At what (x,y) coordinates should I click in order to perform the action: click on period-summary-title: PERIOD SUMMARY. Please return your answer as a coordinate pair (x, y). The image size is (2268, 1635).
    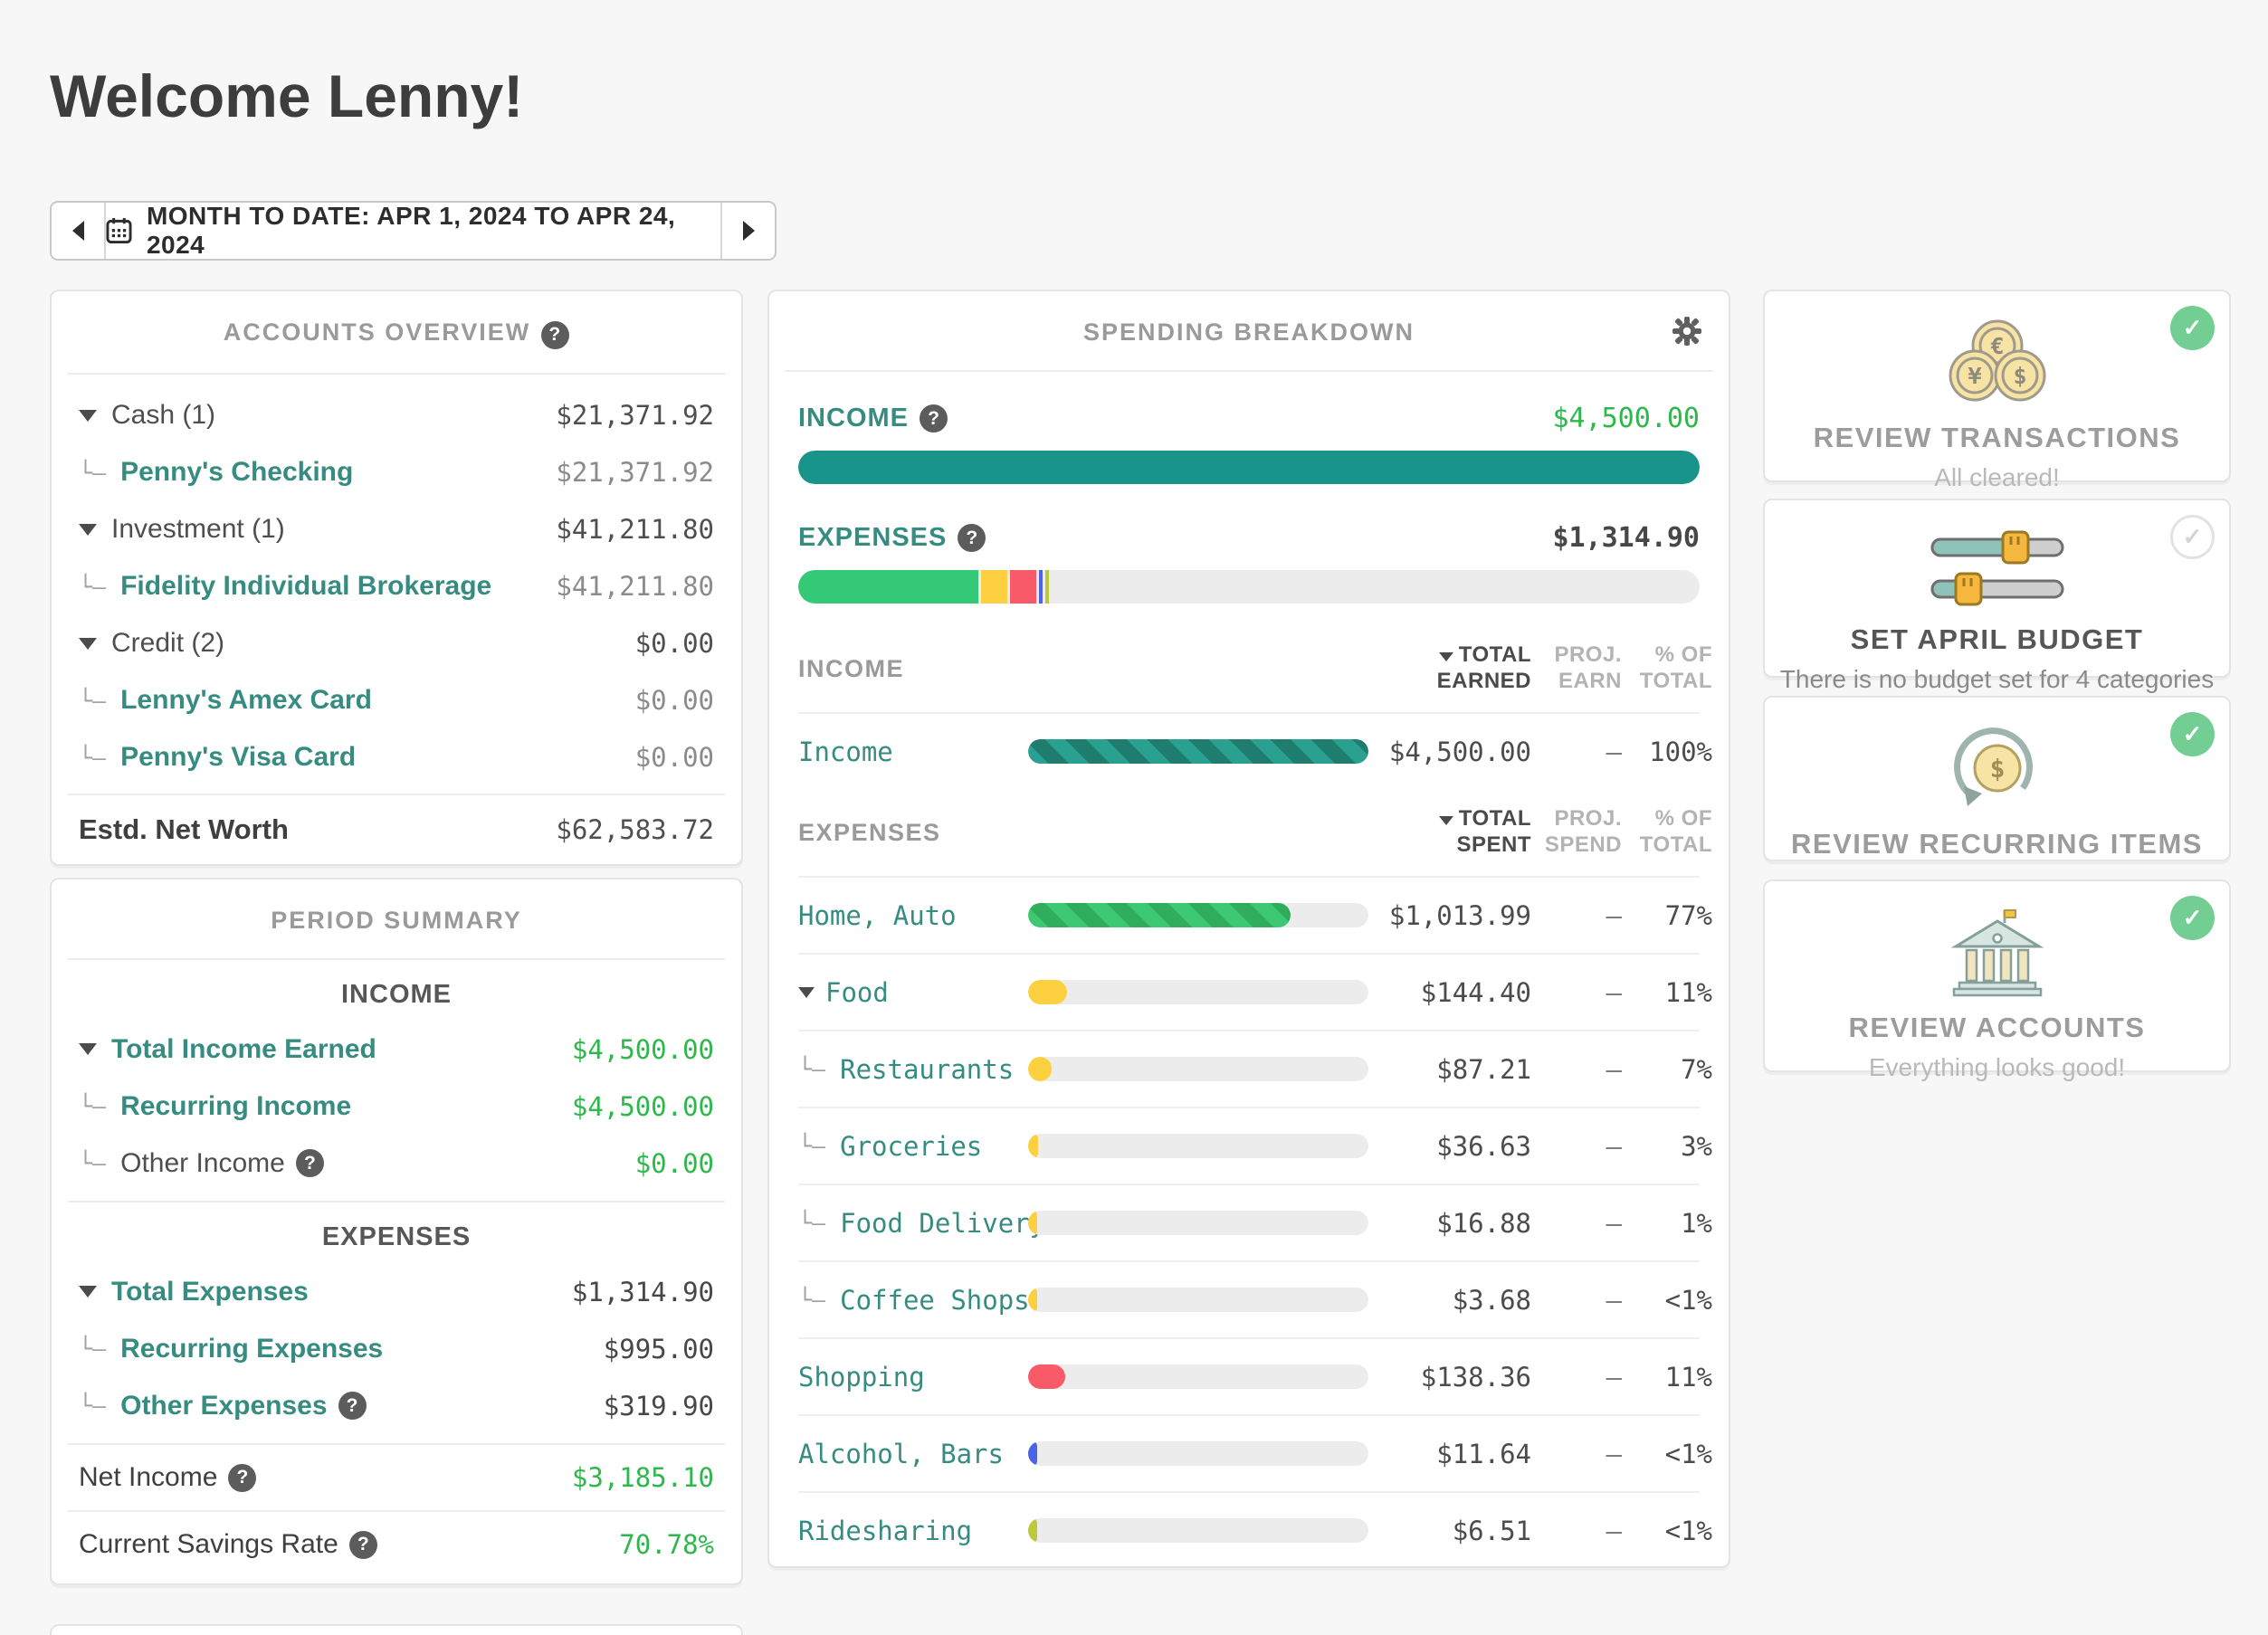
    Looking at the image, I should click on (396, 920).